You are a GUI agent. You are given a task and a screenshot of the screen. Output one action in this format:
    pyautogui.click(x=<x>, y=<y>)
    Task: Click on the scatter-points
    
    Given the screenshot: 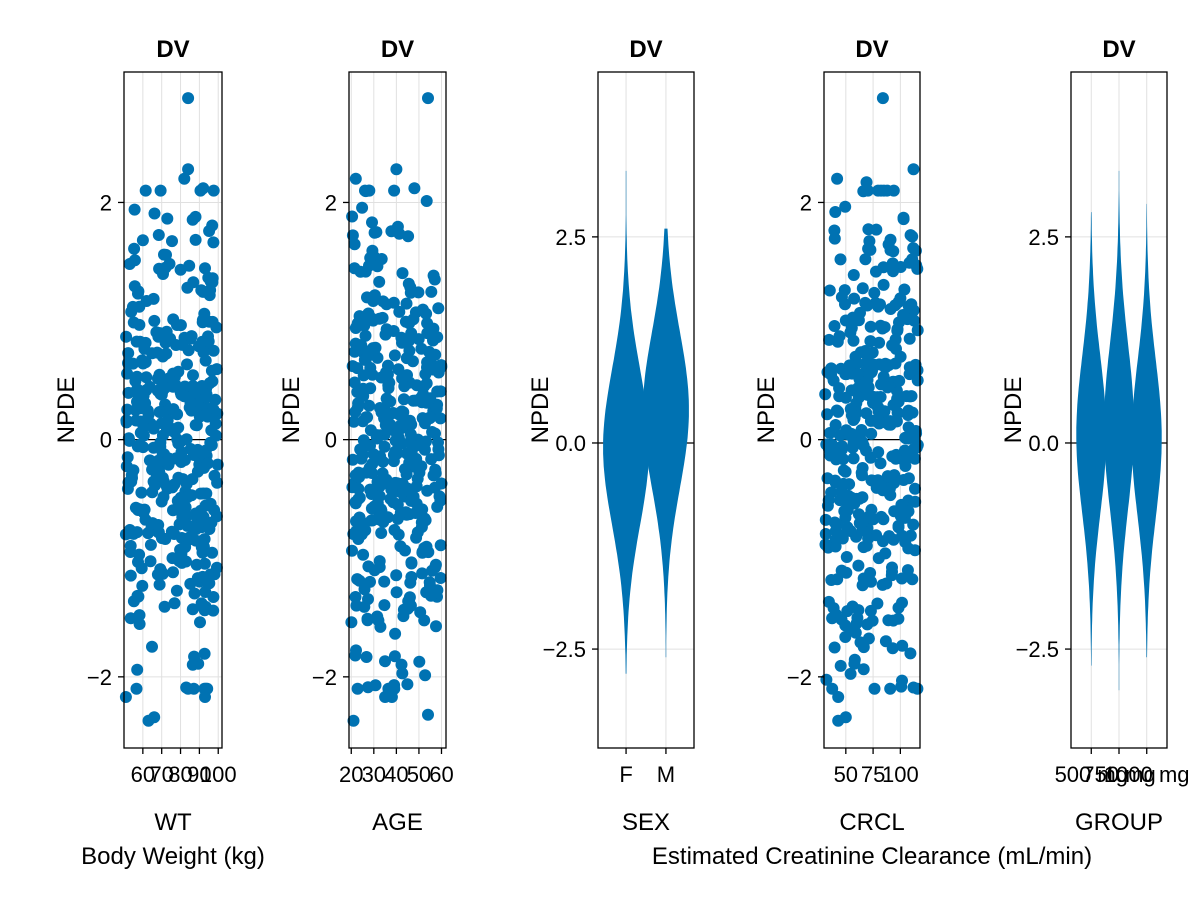 What is the action you would take?
    pyautogui.click(x=396, y=409)
    